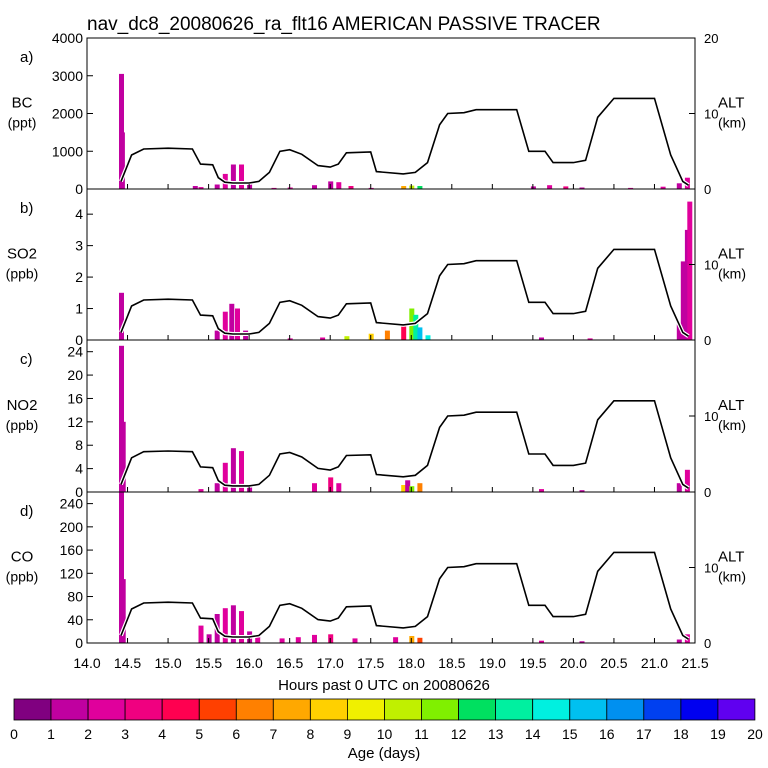 Image resolution: width=768 pixels, height=768 pixels. Describe the element at coordinates (718, 734) in the screenshot. I see `colorbar-tick-label: 19` at that location.